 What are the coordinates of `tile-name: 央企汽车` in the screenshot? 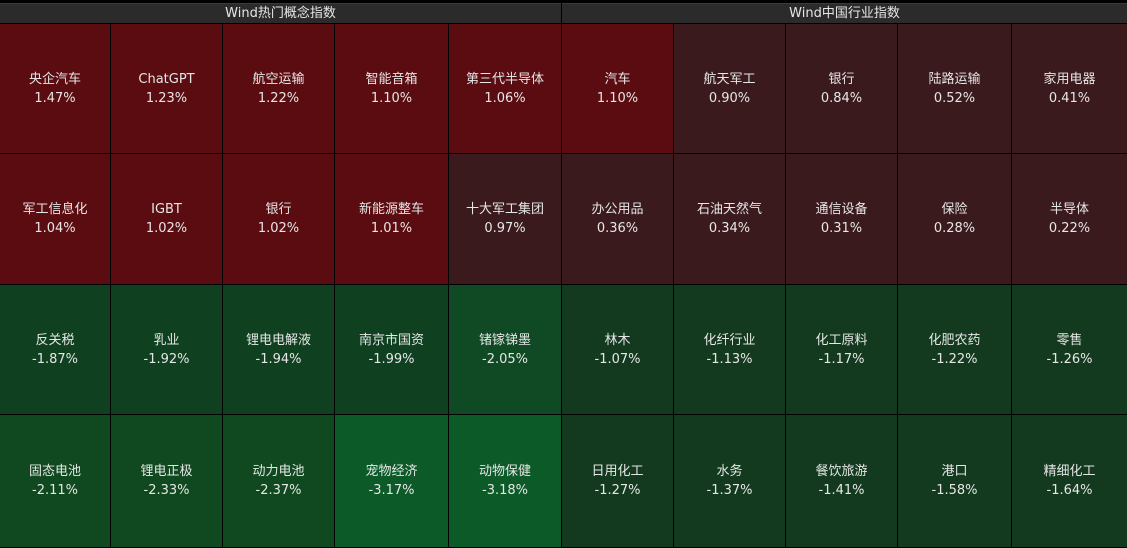 It's located at (54, 79).